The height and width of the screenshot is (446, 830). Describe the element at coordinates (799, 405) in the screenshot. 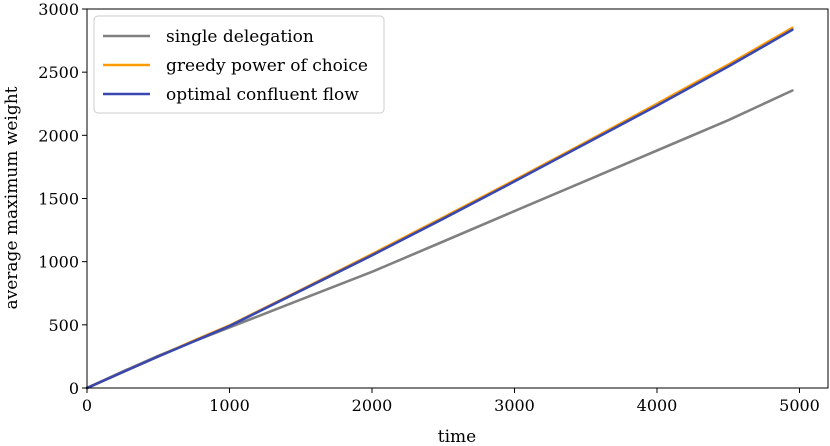

I see `x-tick-label: 5000` at that location.